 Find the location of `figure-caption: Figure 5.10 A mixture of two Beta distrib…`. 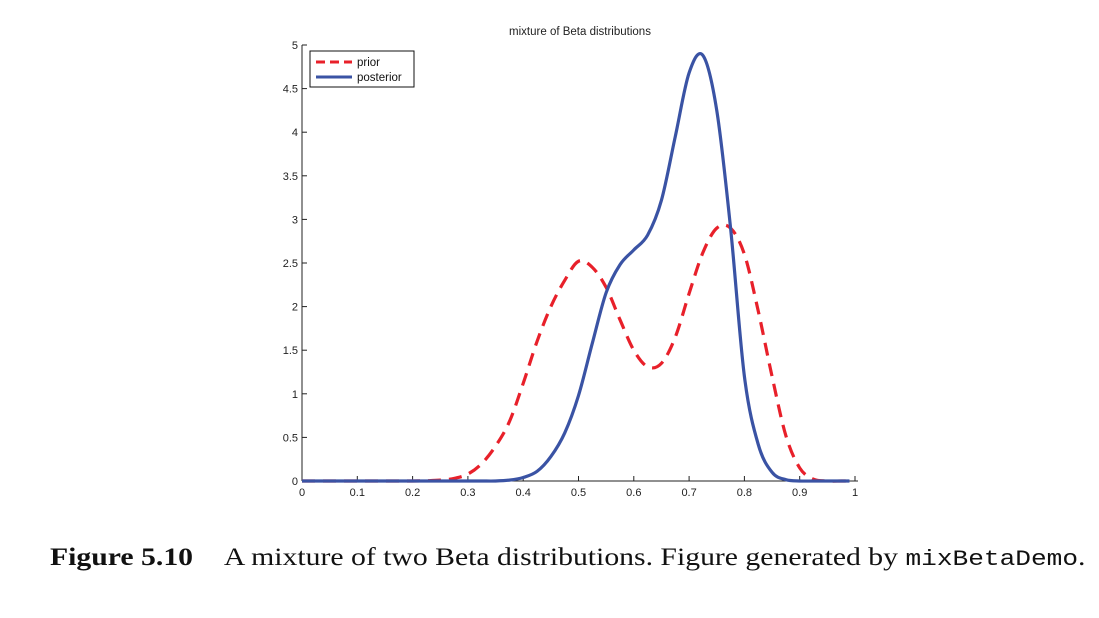

figure-caption: Figure 5.10 A mixture of two Beta distrib… is located at coordinates (567, 558).